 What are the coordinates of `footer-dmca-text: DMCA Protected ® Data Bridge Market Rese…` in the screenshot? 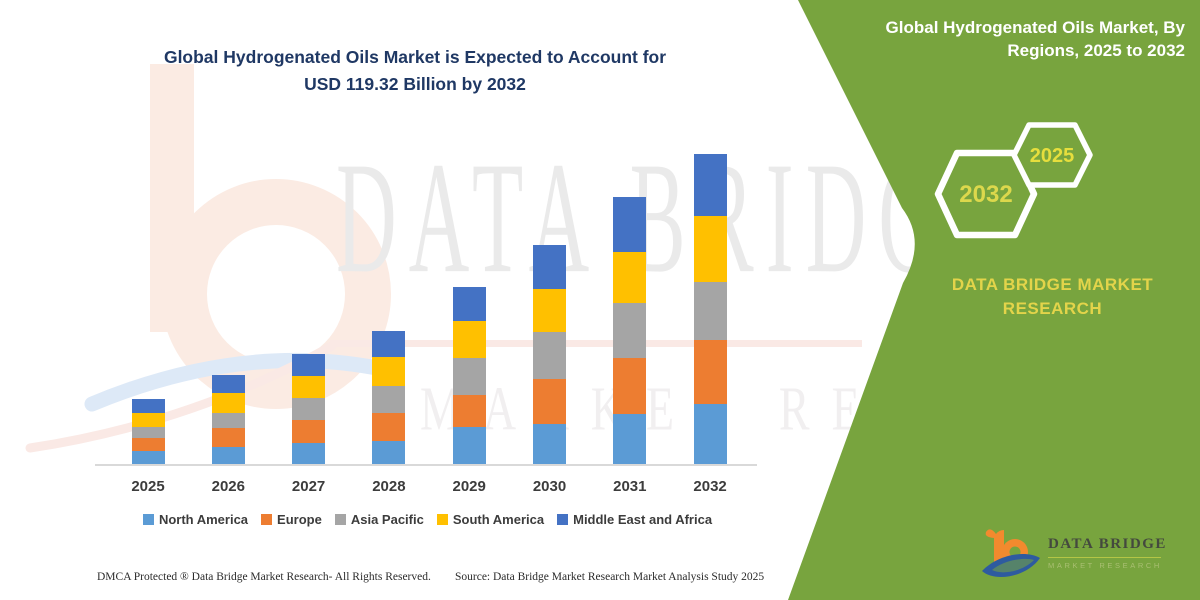 It's located at (264, 577).